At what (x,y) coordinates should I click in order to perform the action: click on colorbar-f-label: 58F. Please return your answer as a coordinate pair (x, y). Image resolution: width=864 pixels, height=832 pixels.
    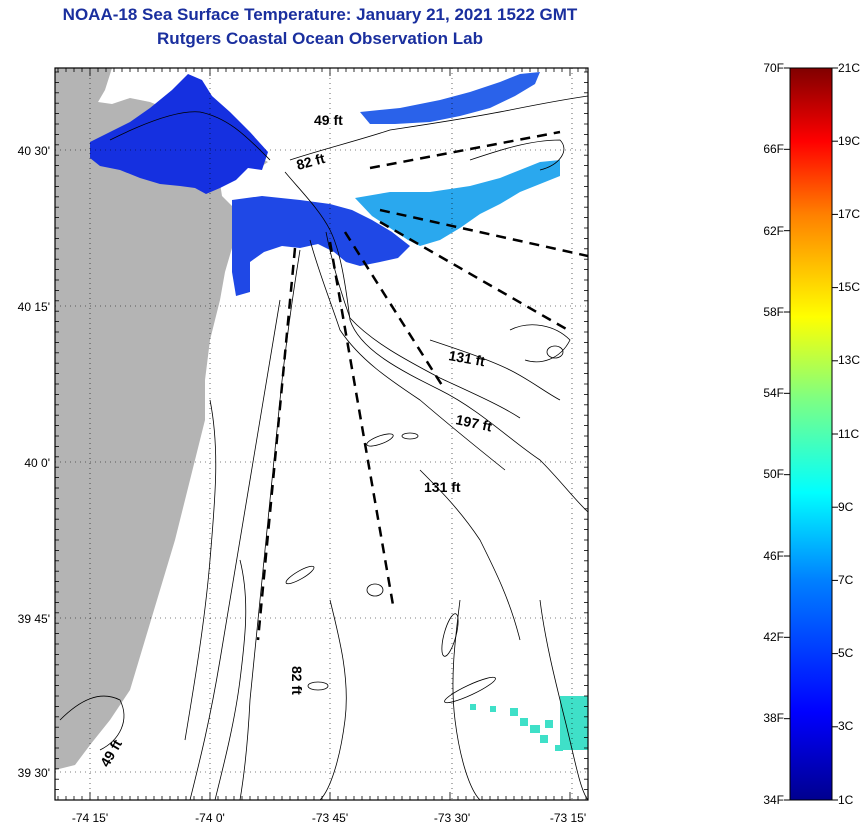
    Looking at the image, I should click on (773, 312).